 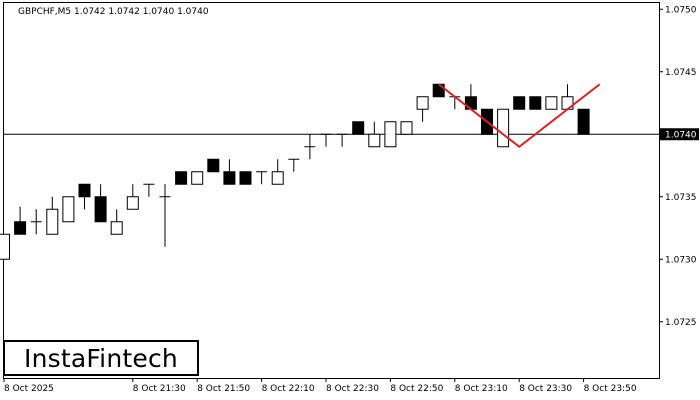 What do you see at coordinates (29, 389) in the screenshot?
I see `time-tick-label: 8 Oct 2025` at bounding box center [29, 389].